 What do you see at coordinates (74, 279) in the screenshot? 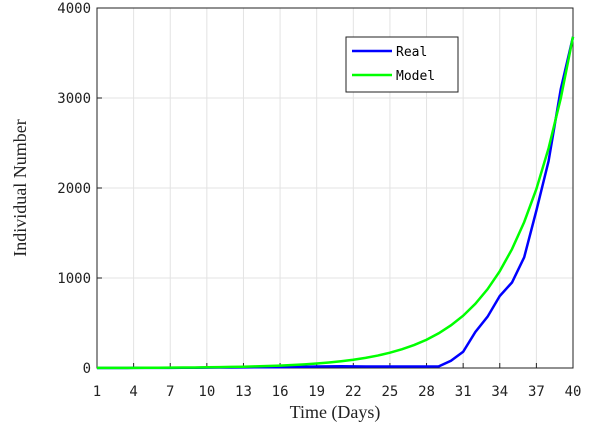
I see `y-tick-label: 1000` at bounding box center [74, 279].